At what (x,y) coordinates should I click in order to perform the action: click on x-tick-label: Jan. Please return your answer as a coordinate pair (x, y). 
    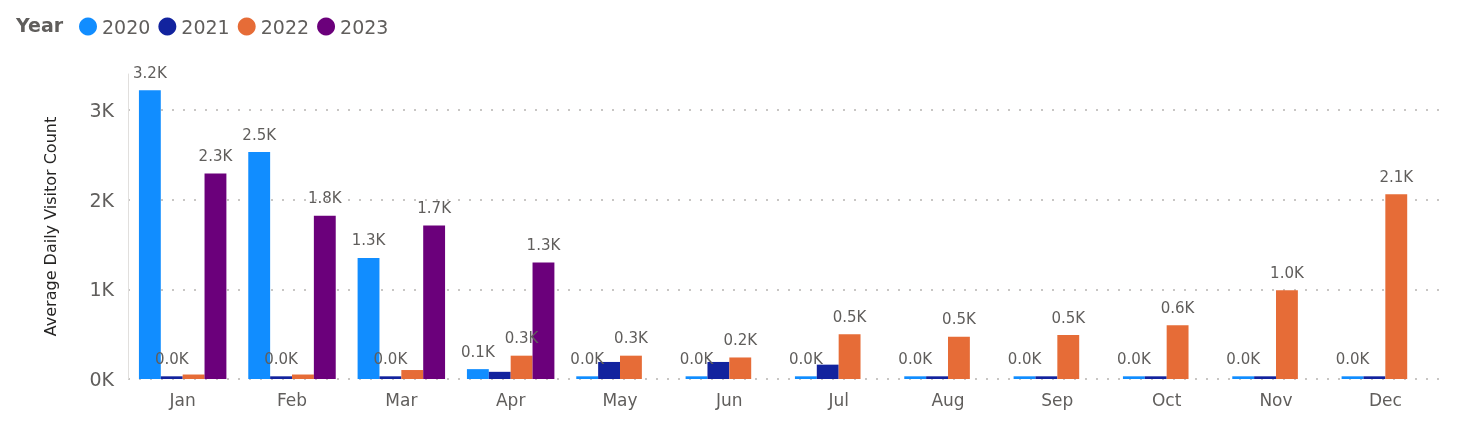
    Looking at the image, I should click on (182, 399).